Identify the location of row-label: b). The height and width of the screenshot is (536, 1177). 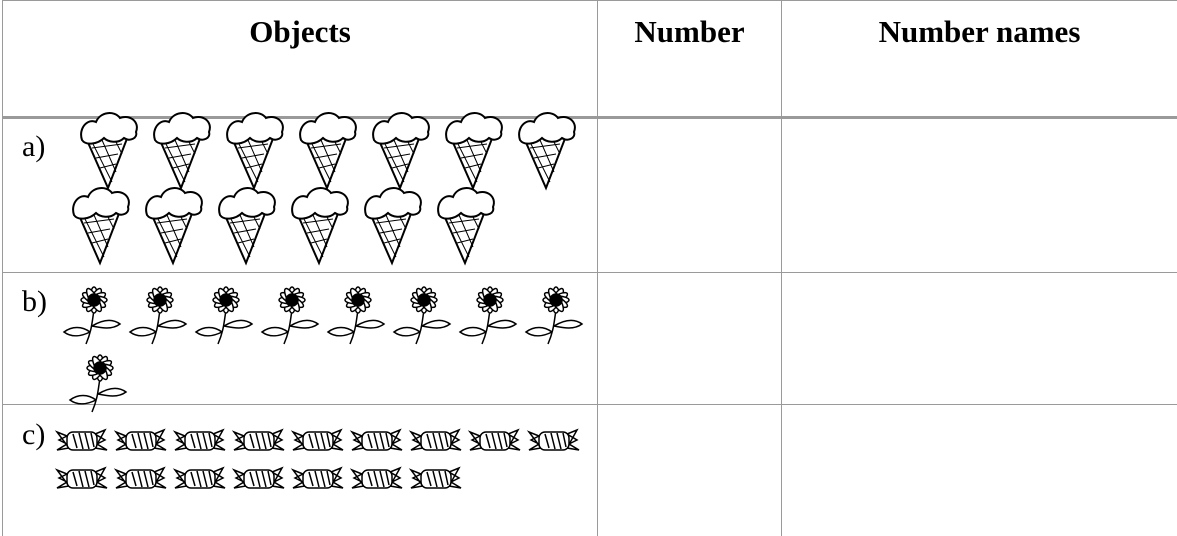
(34, 301).